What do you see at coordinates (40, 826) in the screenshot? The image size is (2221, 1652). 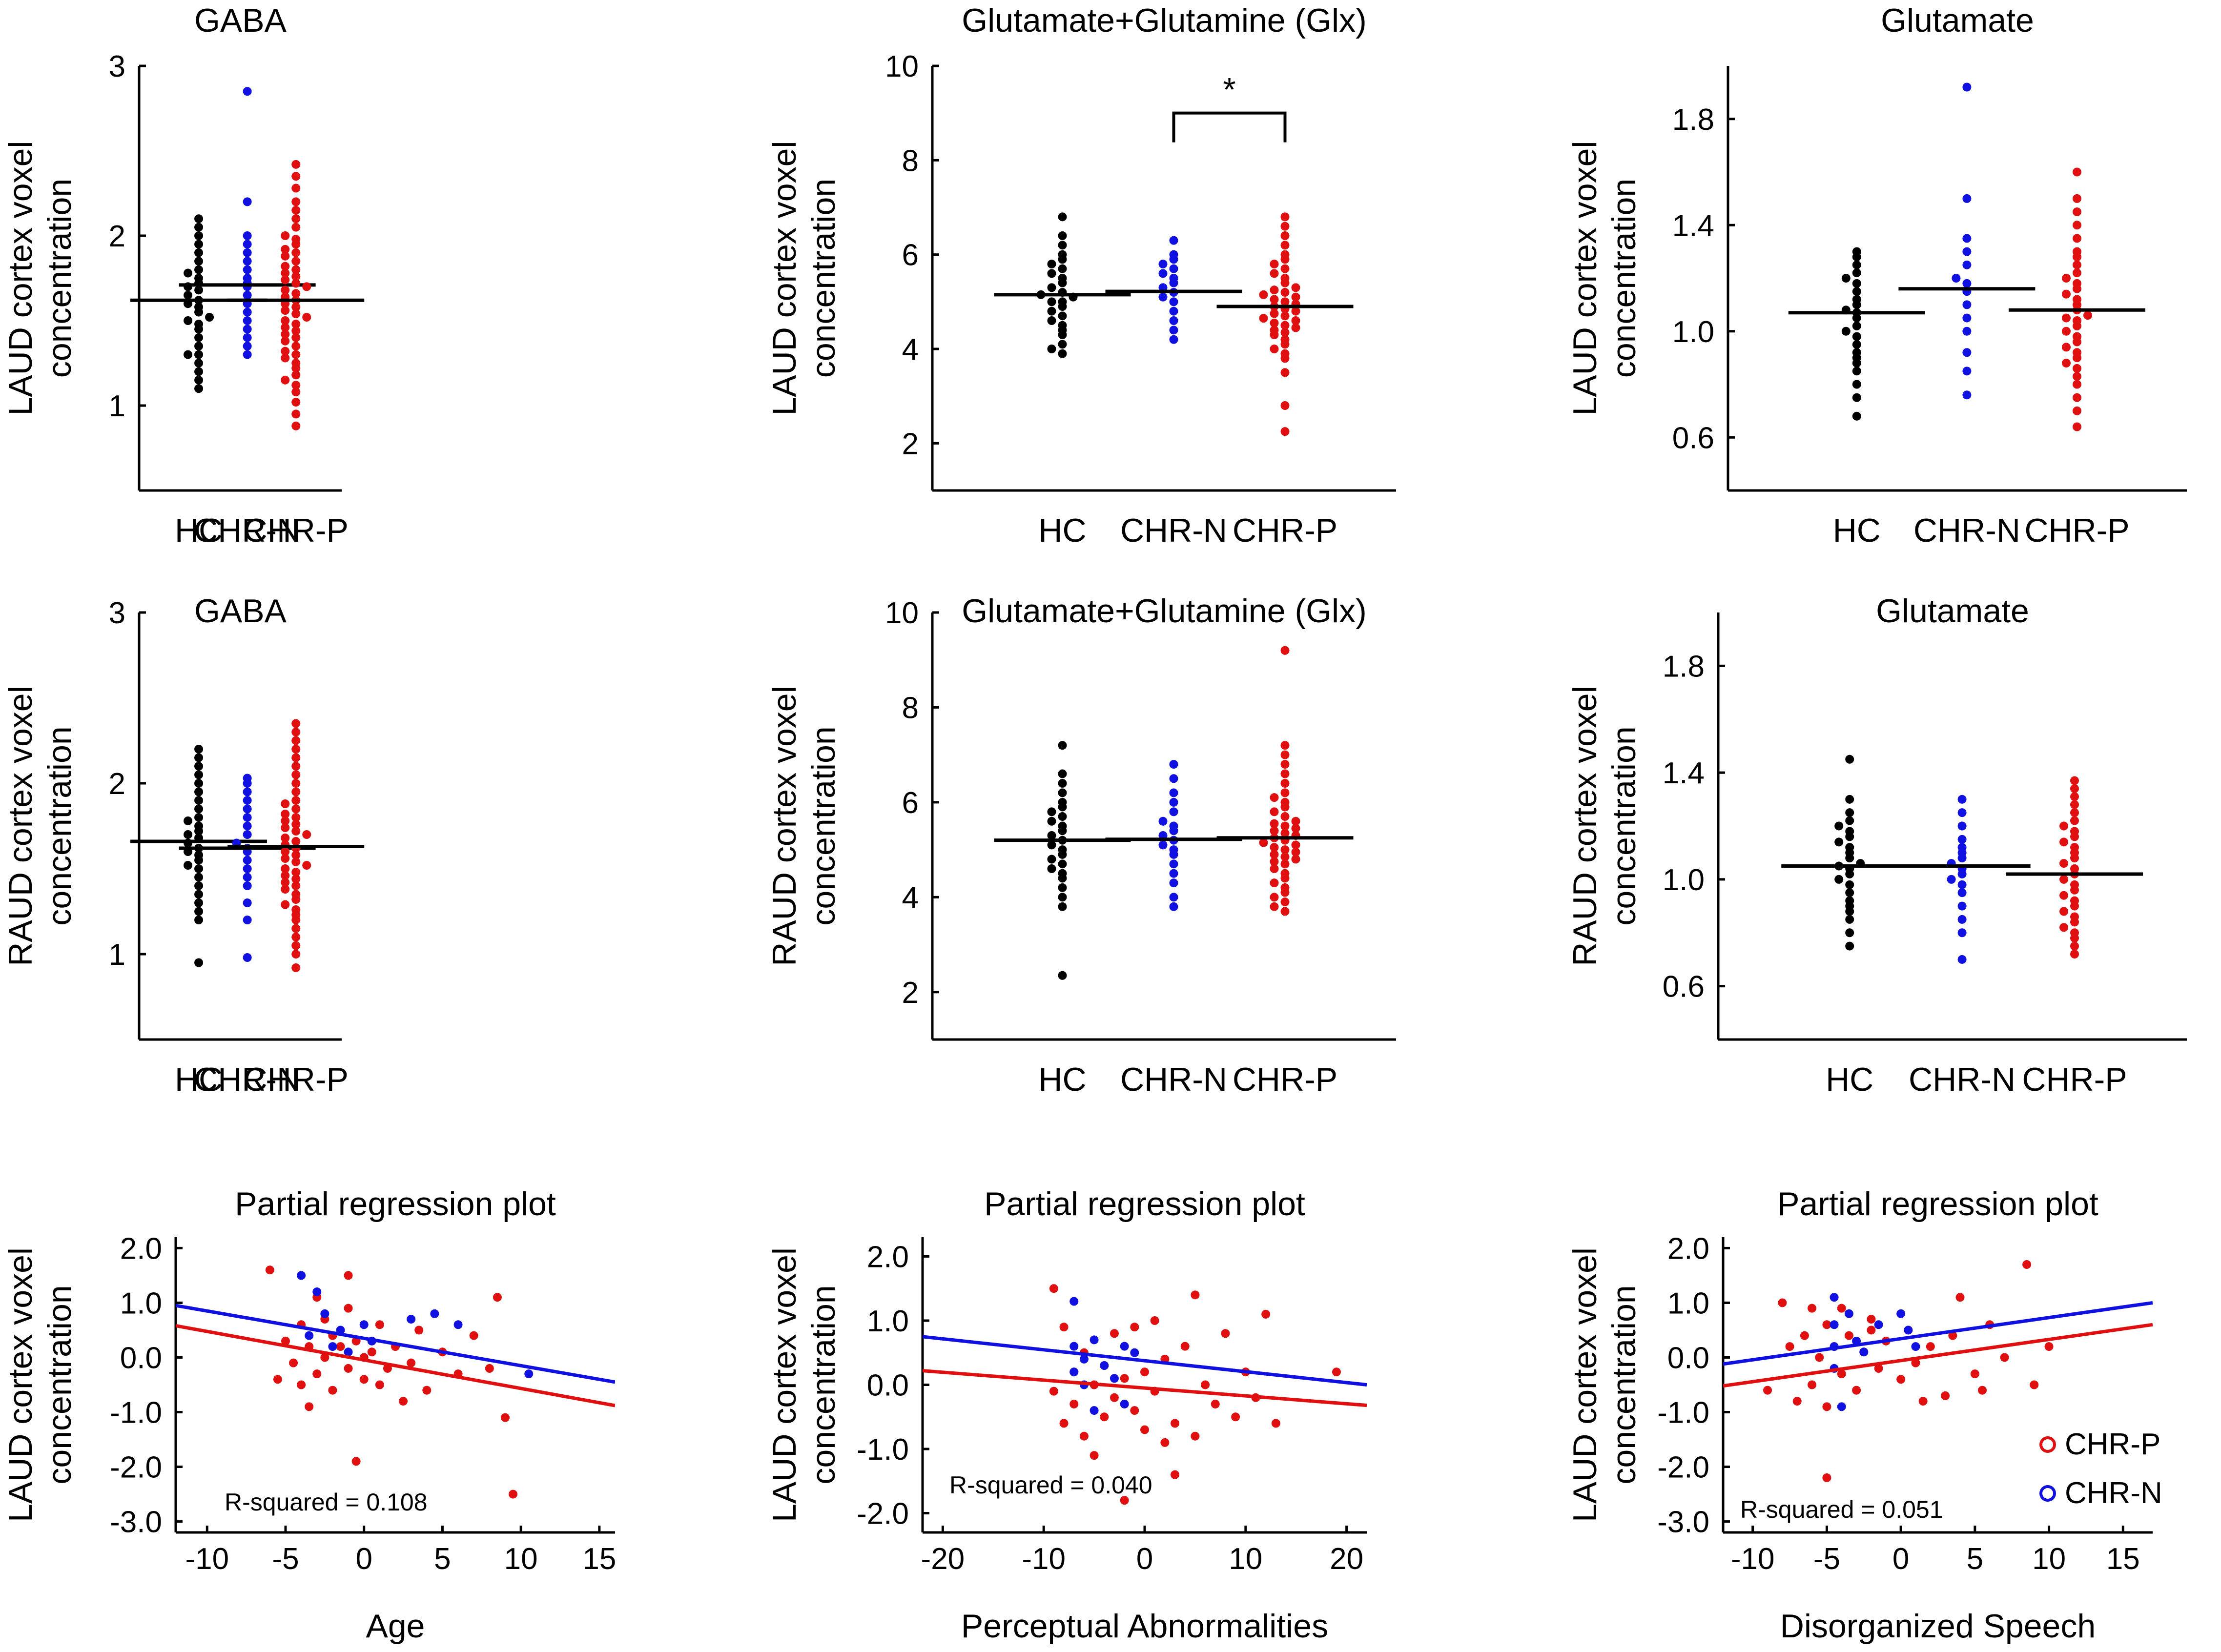 I see `y-axis-label: RAUD cortex voxelconcentration` at bounding box center [40, 826].